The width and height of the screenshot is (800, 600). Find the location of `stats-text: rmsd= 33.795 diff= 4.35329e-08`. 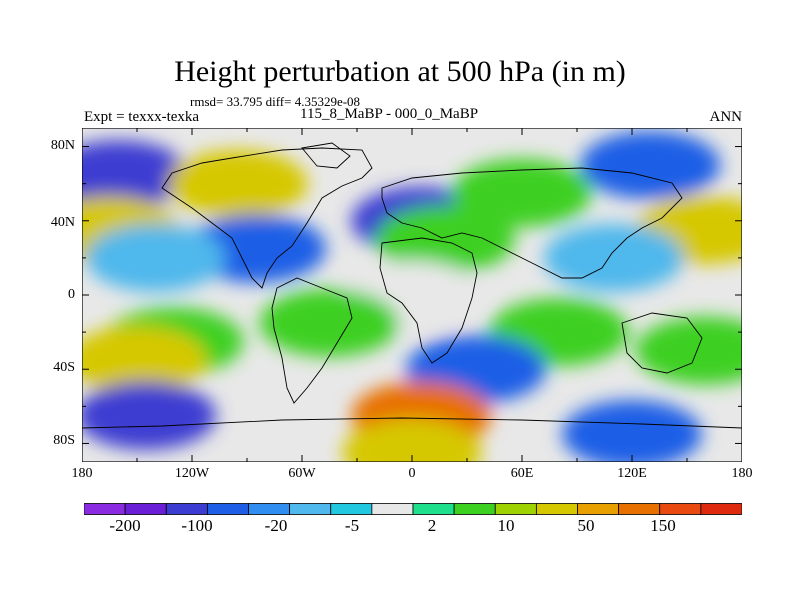

stats-text: rmsd= 33.795 diff= 4.35329e-08 is located at coordinates (275, 101).